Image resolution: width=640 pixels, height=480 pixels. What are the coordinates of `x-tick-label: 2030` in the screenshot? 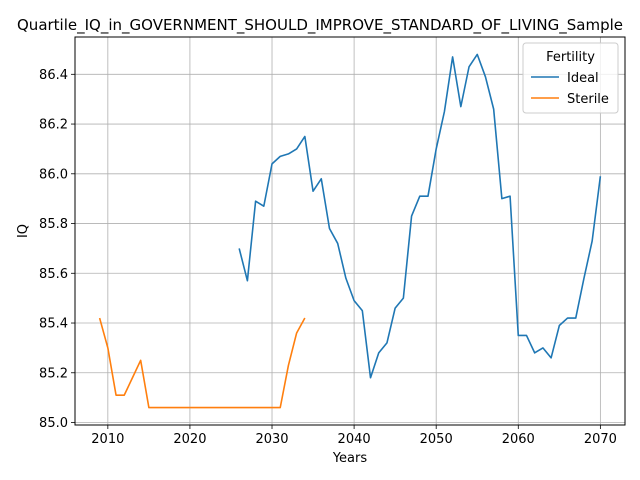 It's located at (271, 439).